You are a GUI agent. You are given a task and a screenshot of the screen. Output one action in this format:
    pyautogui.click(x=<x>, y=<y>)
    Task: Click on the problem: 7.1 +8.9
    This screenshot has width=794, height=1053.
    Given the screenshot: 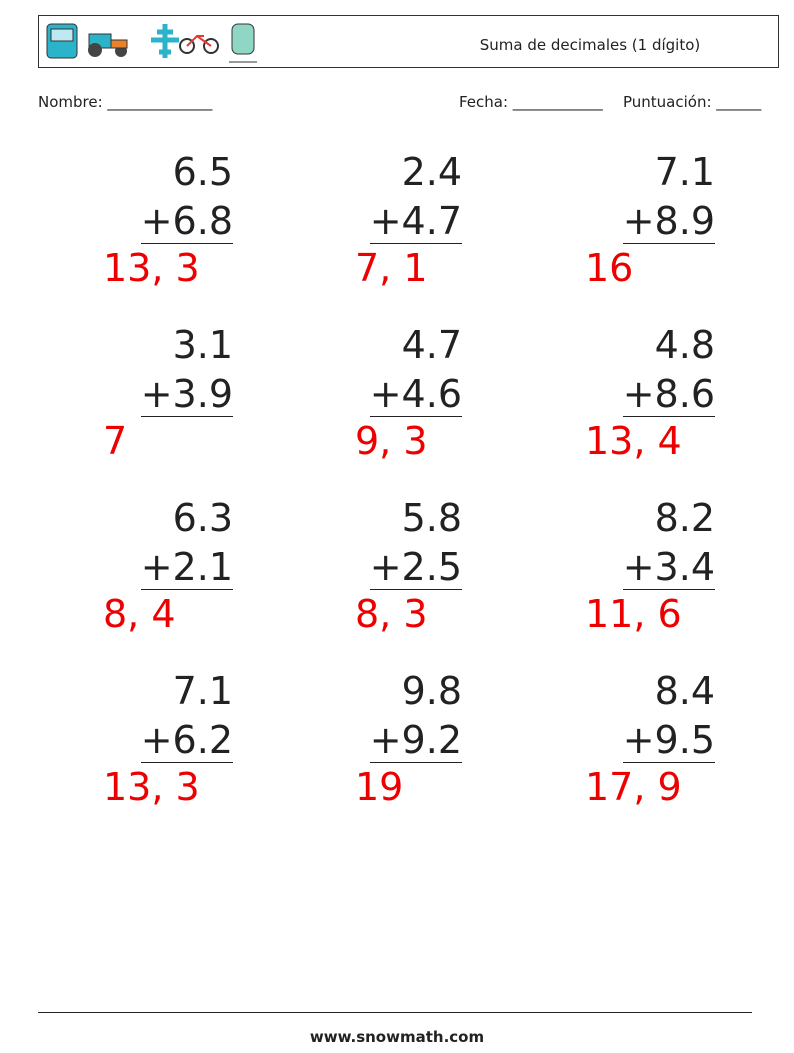 What is the action you would take?
    pyautogui.click(x=640, y=197)
    